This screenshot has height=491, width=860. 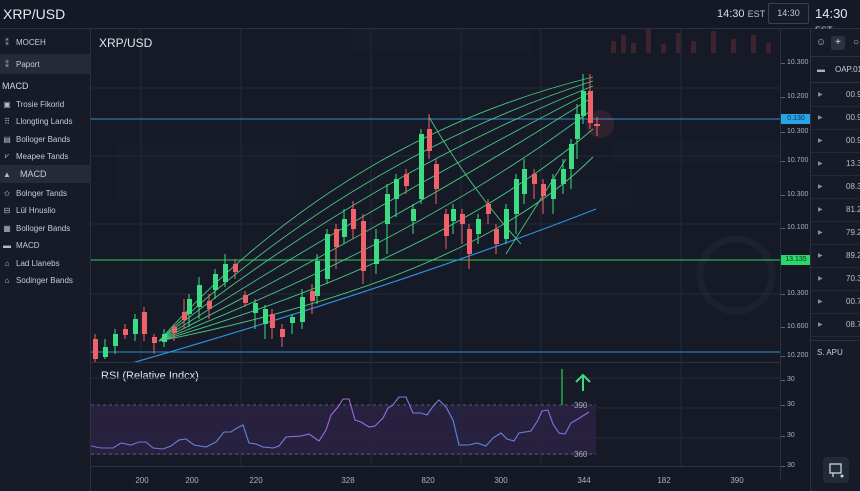 What do you see at coordinates (28, 64) in the screenshot?
I see `sidebar-item-label: Paport` at bounding box center [28, 64].